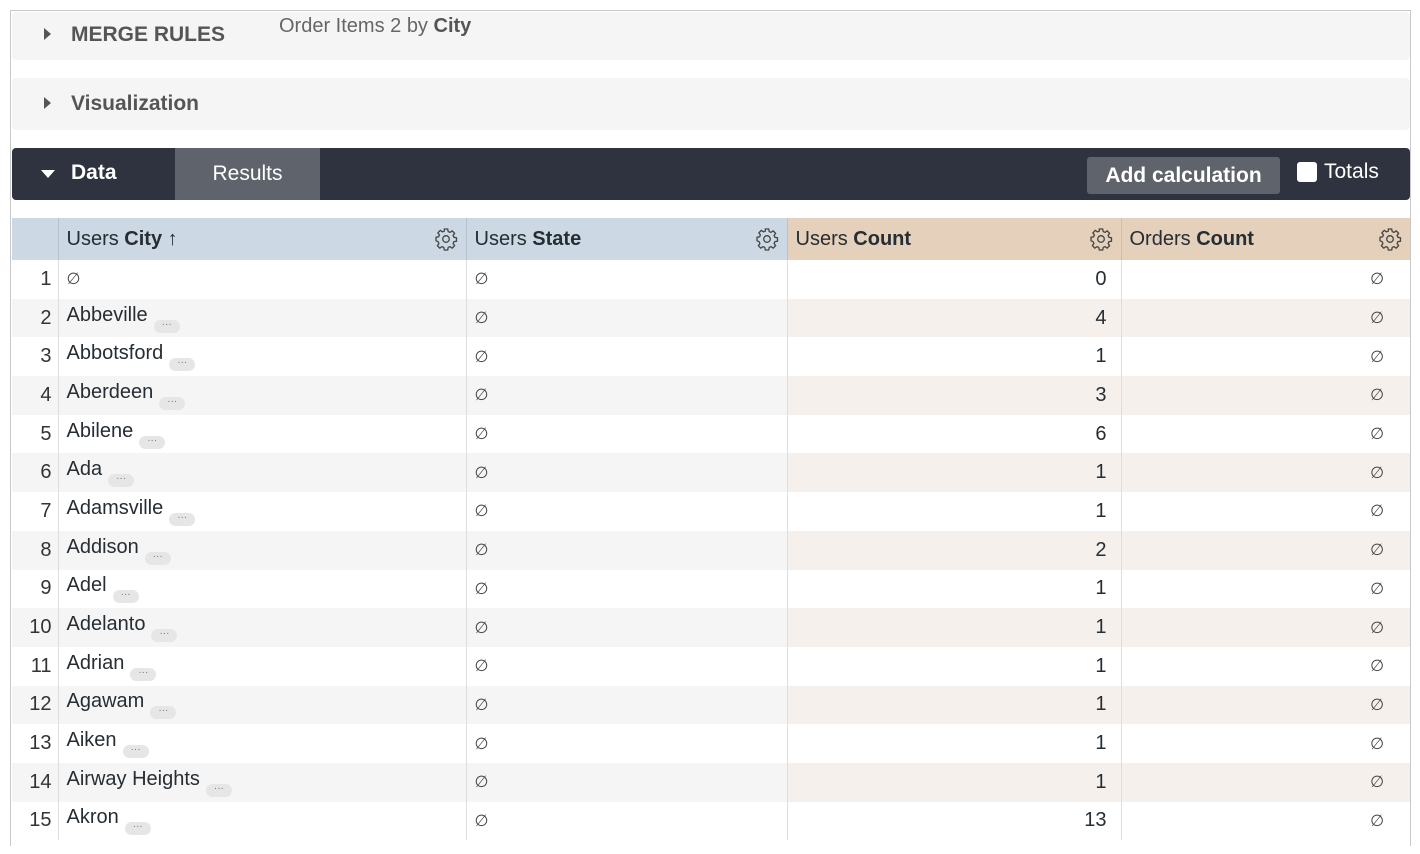  Describe the element at coordinates (261, 511) in the screenshot. I see `city-cell: Adamsville ···` at that location.